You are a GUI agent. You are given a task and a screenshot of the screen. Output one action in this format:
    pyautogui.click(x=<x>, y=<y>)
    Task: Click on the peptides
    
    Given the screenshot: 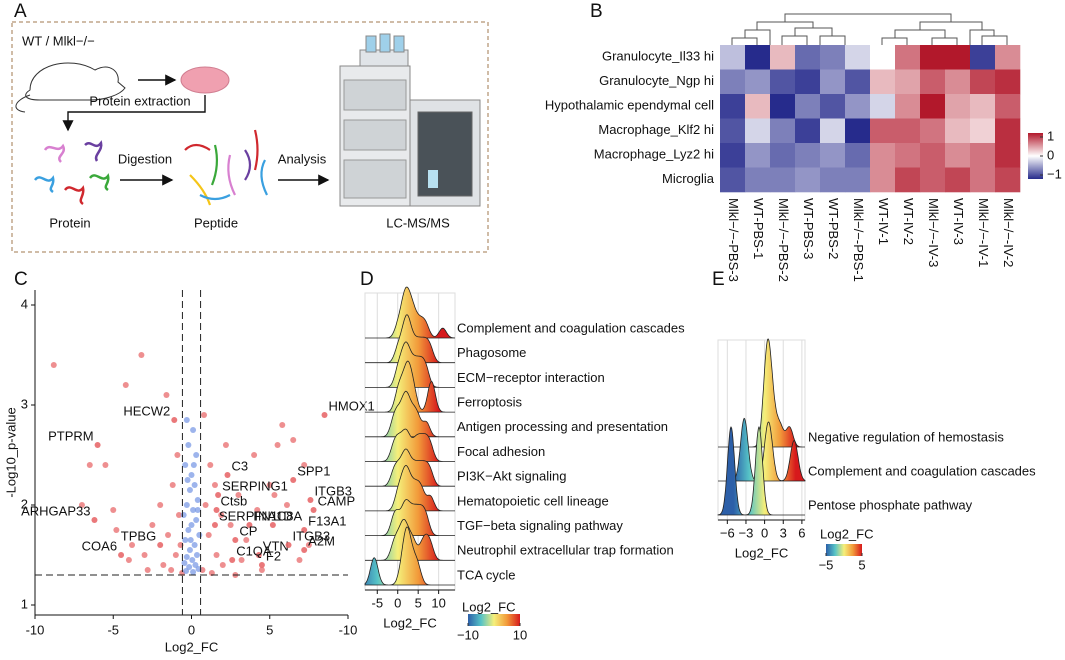 What is the action you would take?
    pyautogui.click(x=226, y=167)
    